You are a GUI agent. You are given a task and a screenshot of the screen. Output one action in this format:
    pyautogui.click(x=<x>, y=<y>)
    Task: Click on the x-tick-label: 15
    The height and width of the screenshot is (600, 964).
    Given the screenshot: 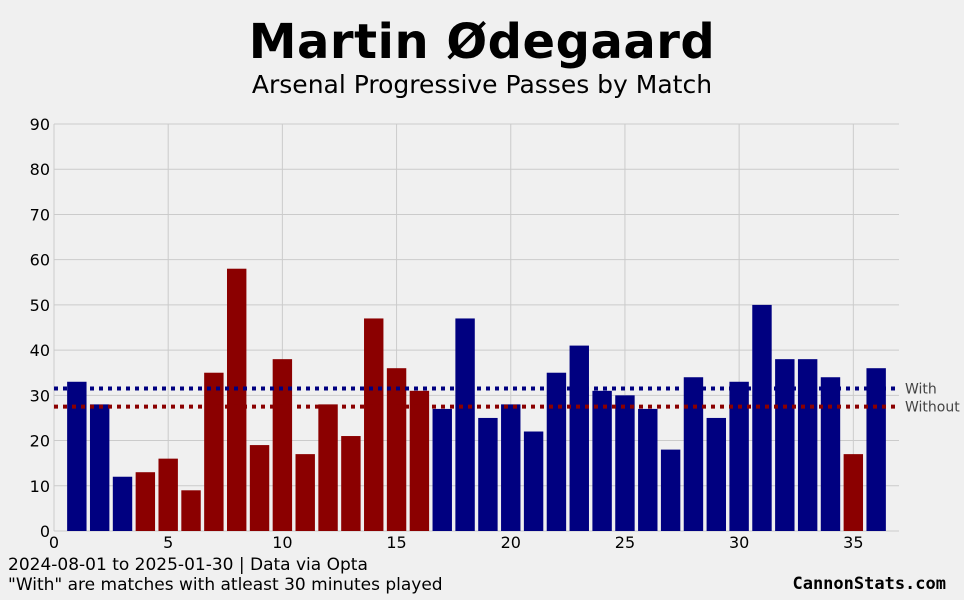 What is the action you would take?
    pyautogui.click(x=396, y=542)
    